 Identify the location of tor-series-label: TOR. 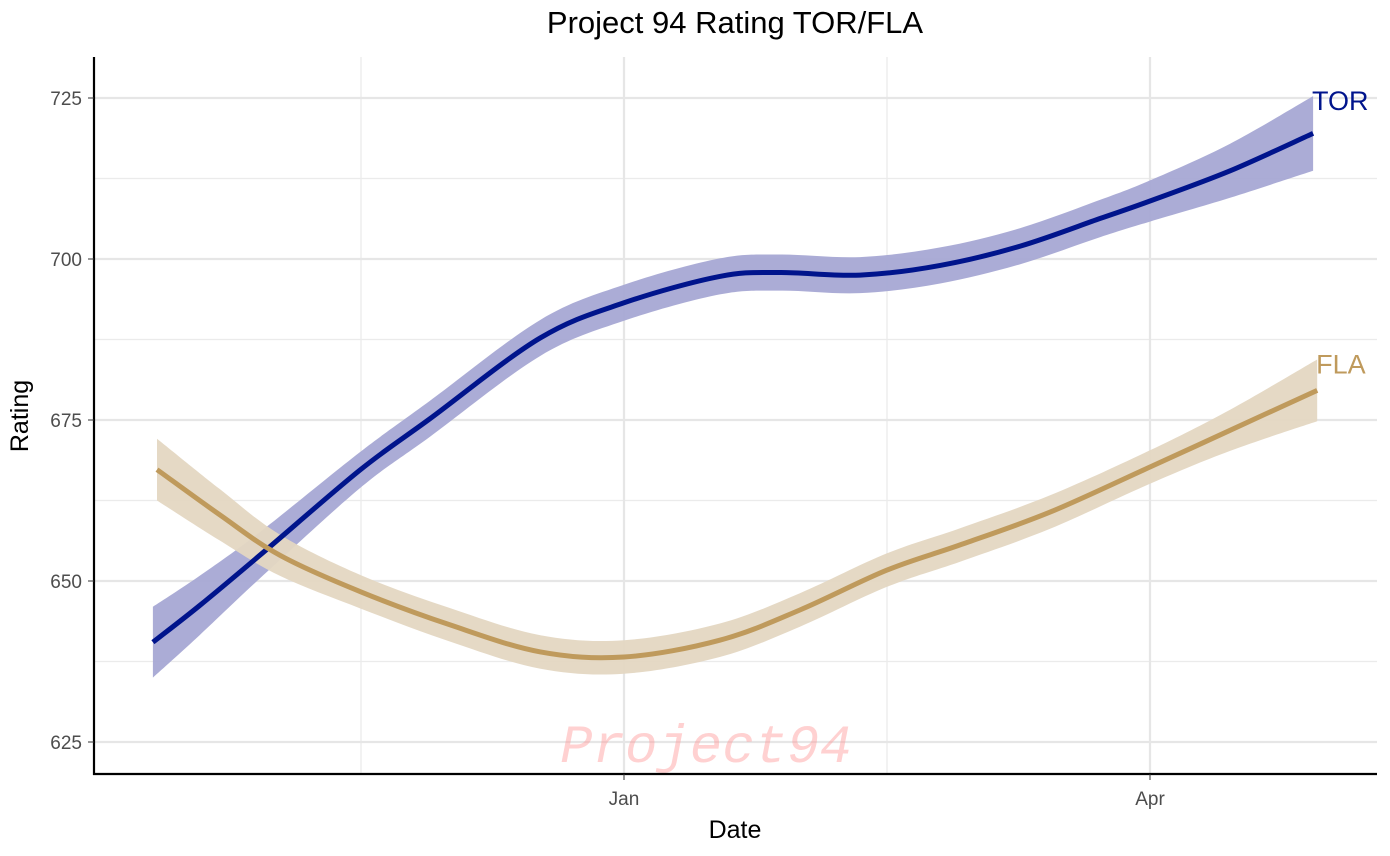
(1340, 101).